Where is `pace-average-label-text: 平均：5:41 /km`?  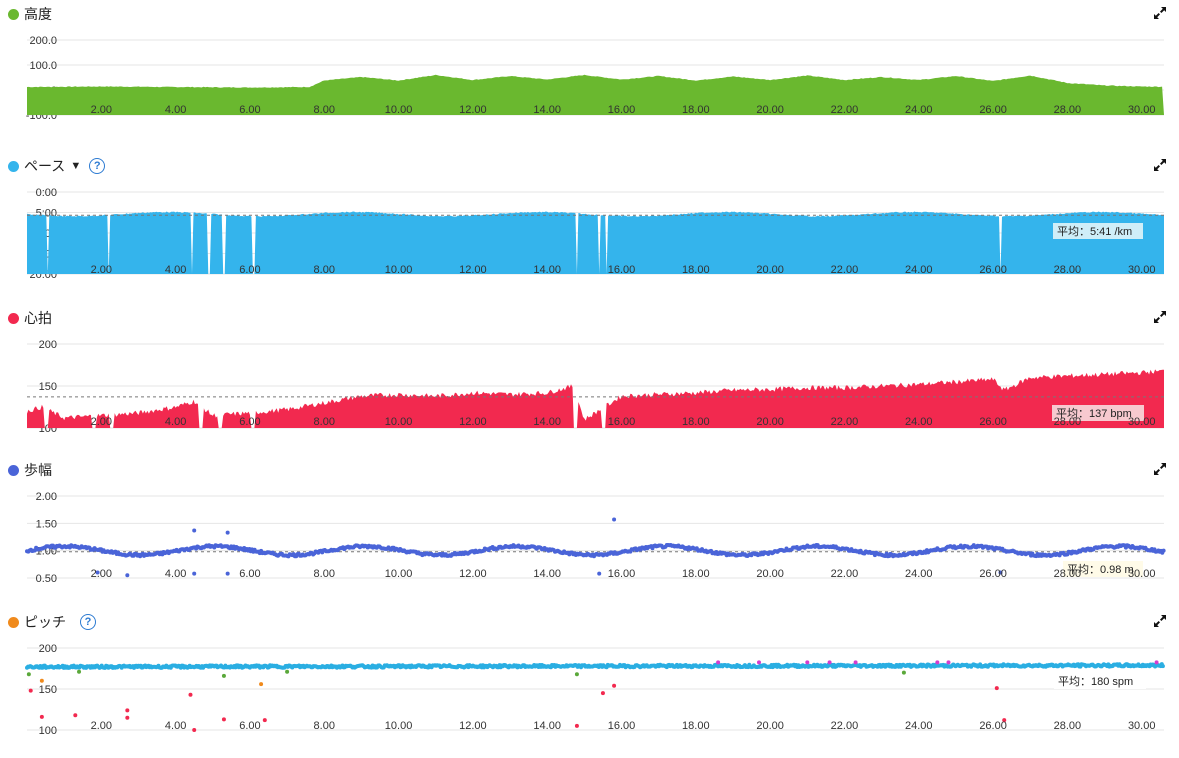
pace-average-label-text: 平均：5:41 /km is located at coordinates (1094, 231).